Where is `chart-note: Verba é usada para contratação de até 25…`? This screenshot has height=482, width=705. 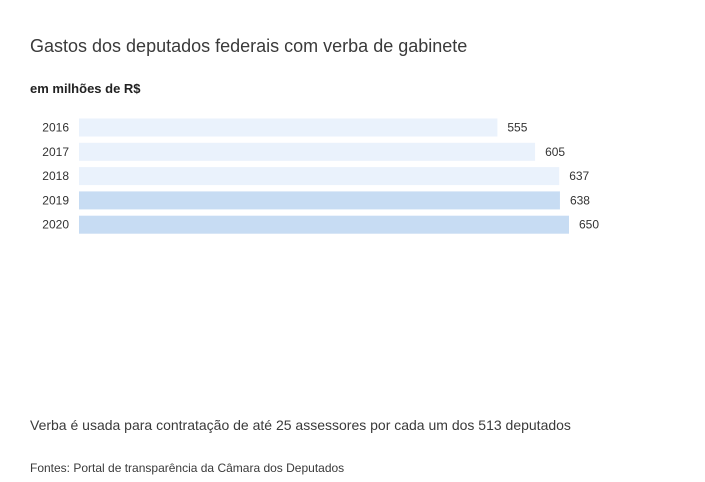 chart-note: Verba é usada para contratação de até 25… is located at coordinates (300, 425).